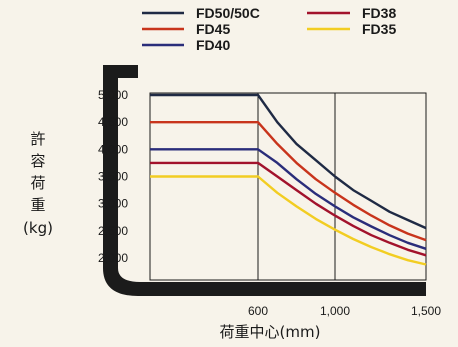 This screenshot has width=458, height=347. Describe the element at coordinates (228, 13) in the screenshot. I see `legend-label: FD50/50C` at that location.